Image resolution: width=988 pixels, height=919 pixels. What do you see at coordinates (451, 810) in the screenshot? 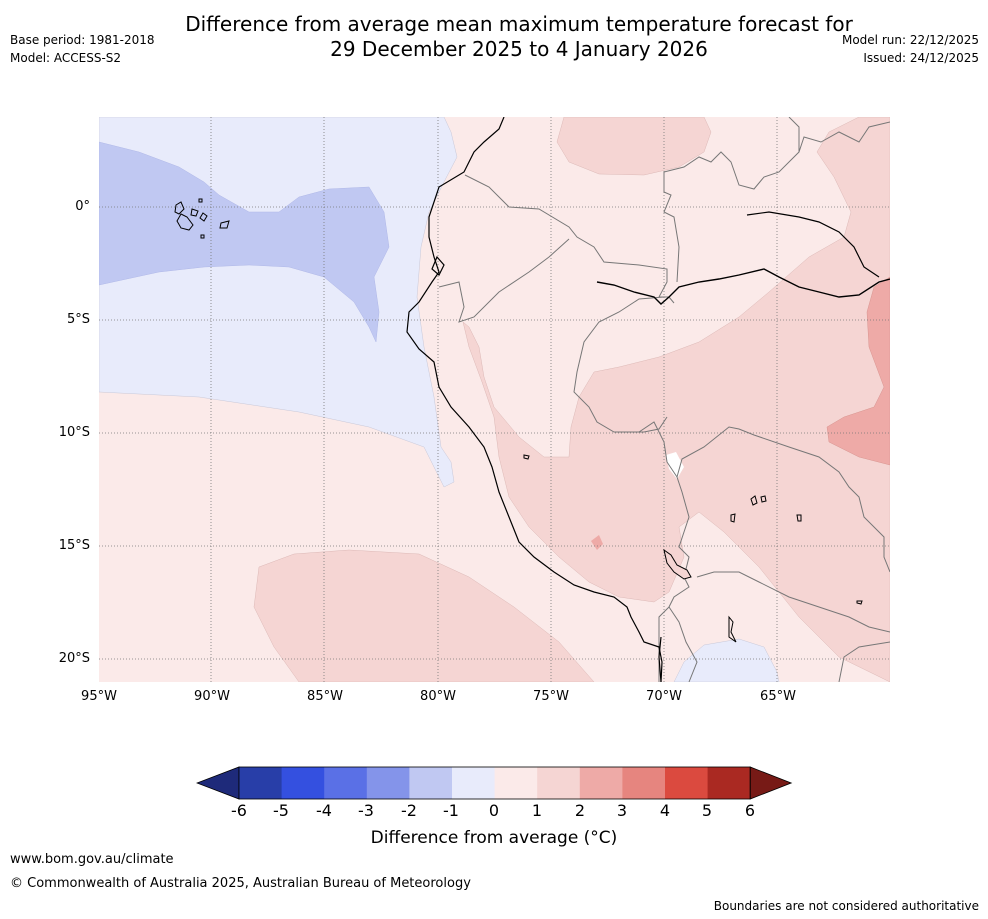
I see `colorbar-tick-label: -1` at bounding box center [451, 810].